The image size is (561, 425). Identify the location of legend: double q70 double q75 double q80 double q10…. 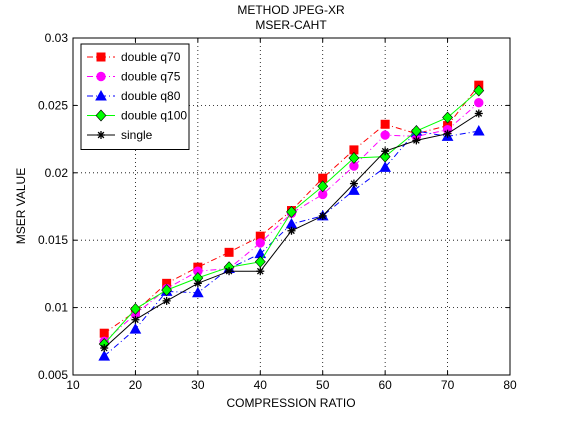
(135, 96).